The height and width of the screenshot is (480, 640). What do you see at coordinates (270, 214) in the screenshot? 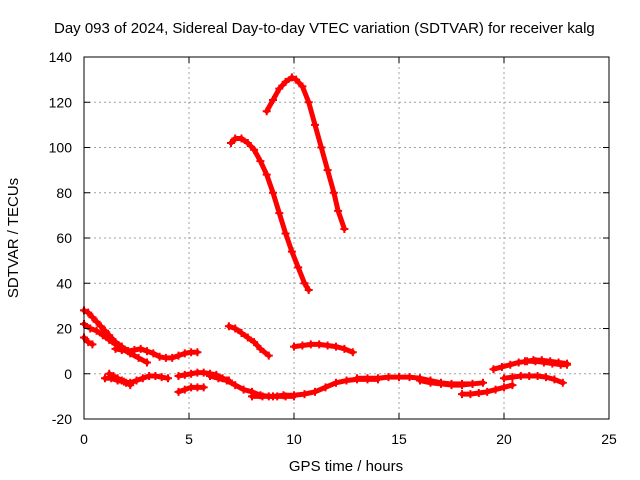
I see `series-arc-mid-peak` at bounding box center [270, 214].